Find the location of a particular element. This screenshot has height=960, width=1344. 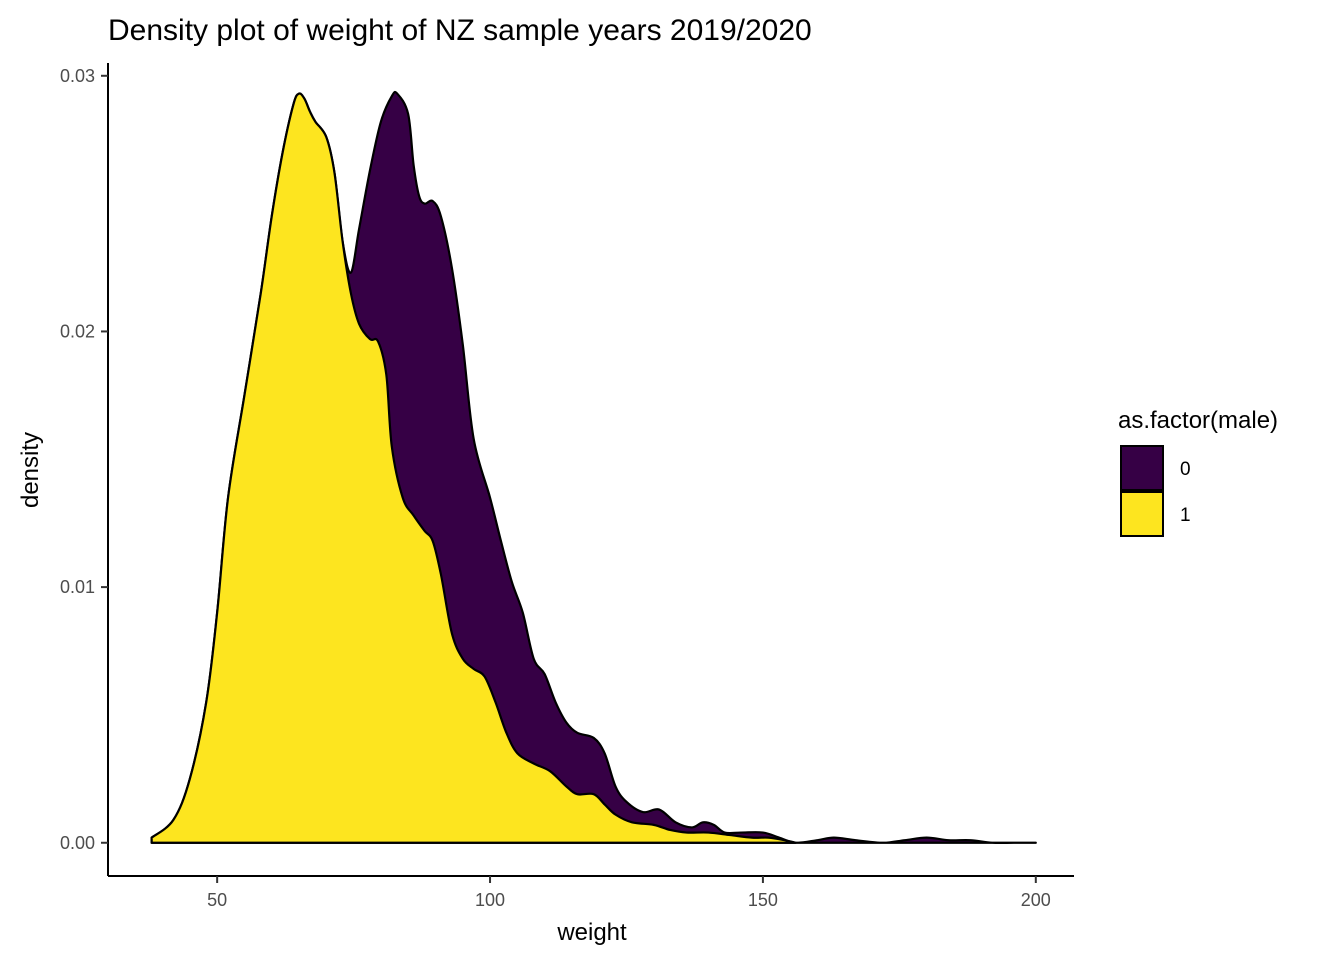

y-tick-label: 0.02 is located at coordinates (77, 331).